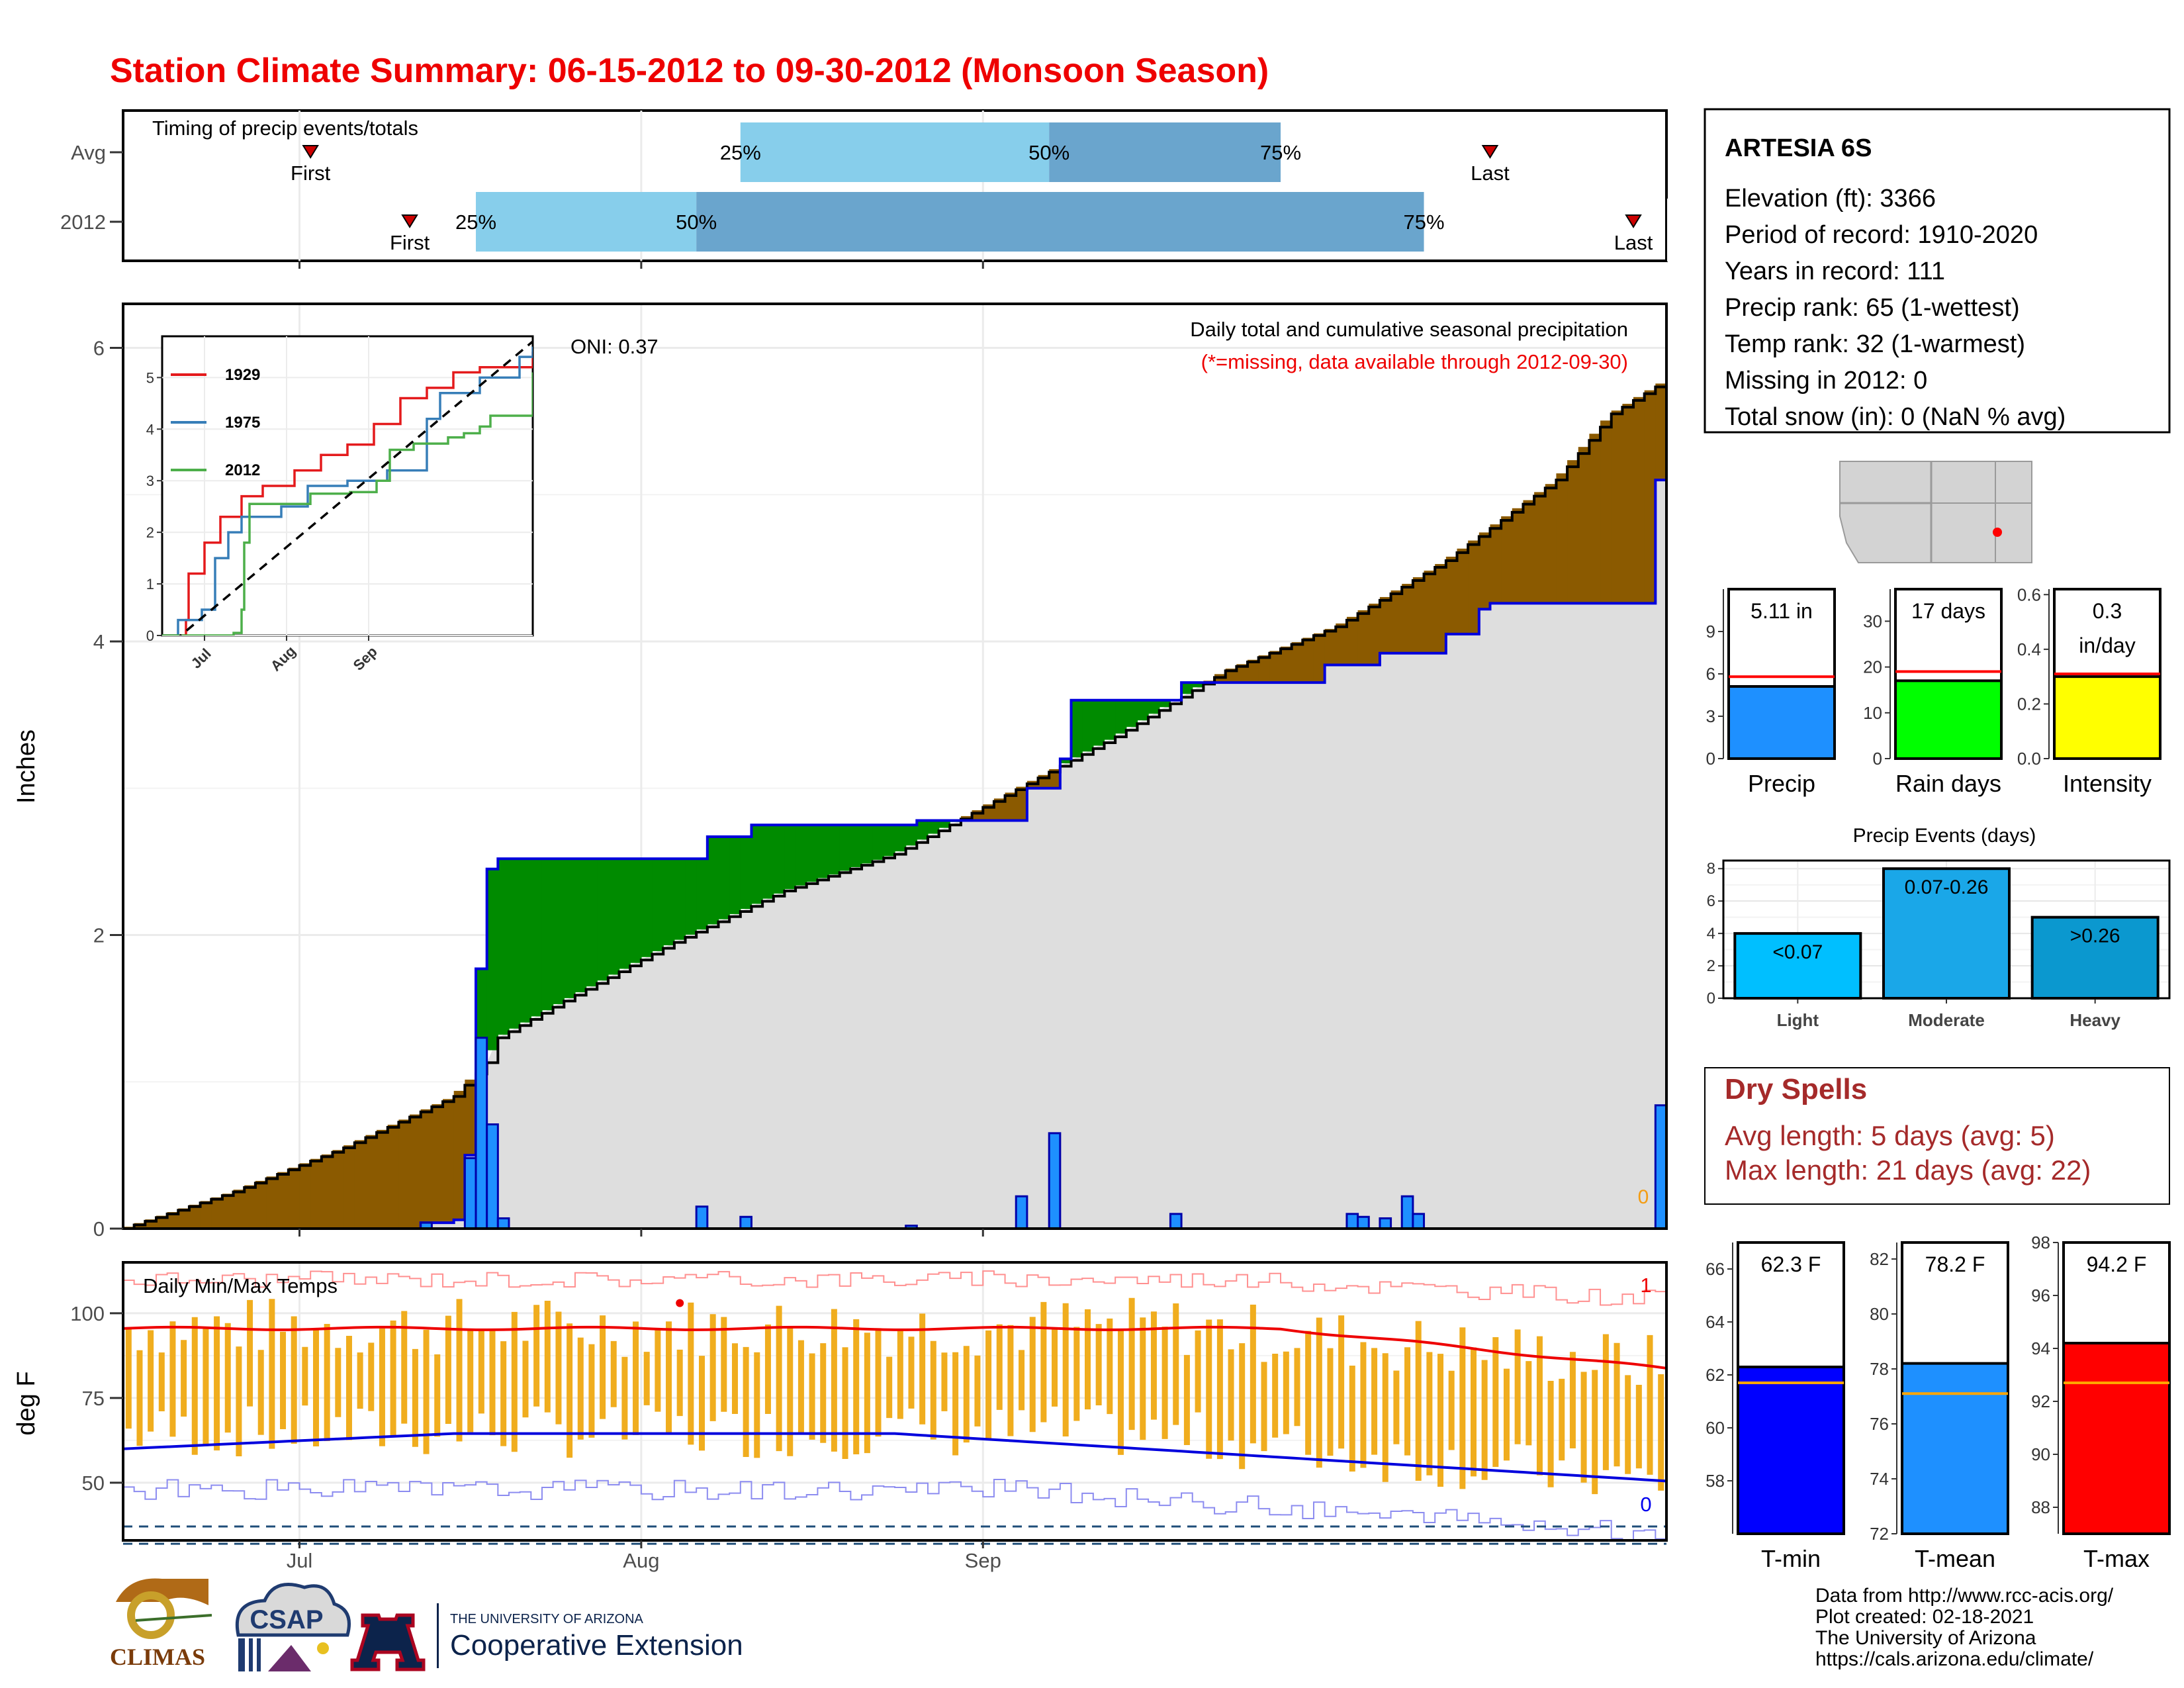  I want to click on station-precip-rank: Precip rank: 65 (1-wettest), so click(1872, 308).